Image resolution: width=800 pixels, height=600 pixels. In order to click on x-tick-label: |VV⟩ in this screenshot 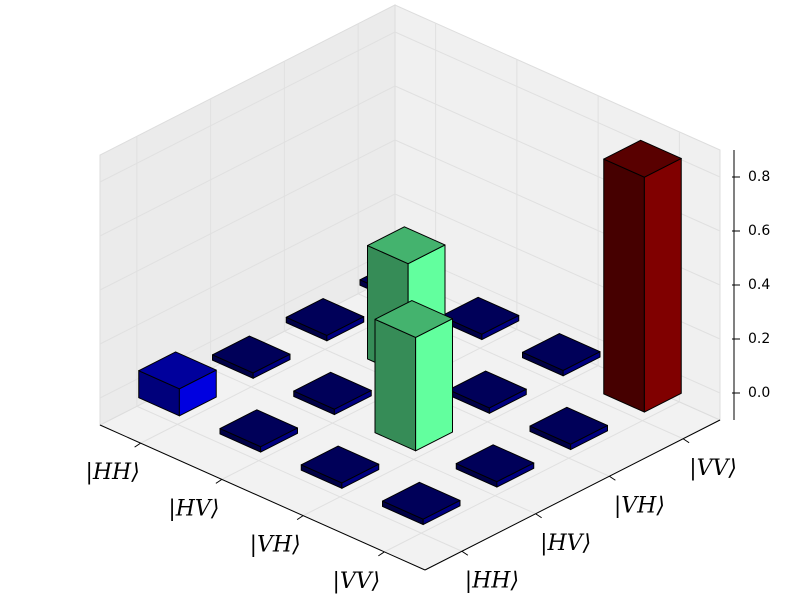, I will do `click(356, 581)`.